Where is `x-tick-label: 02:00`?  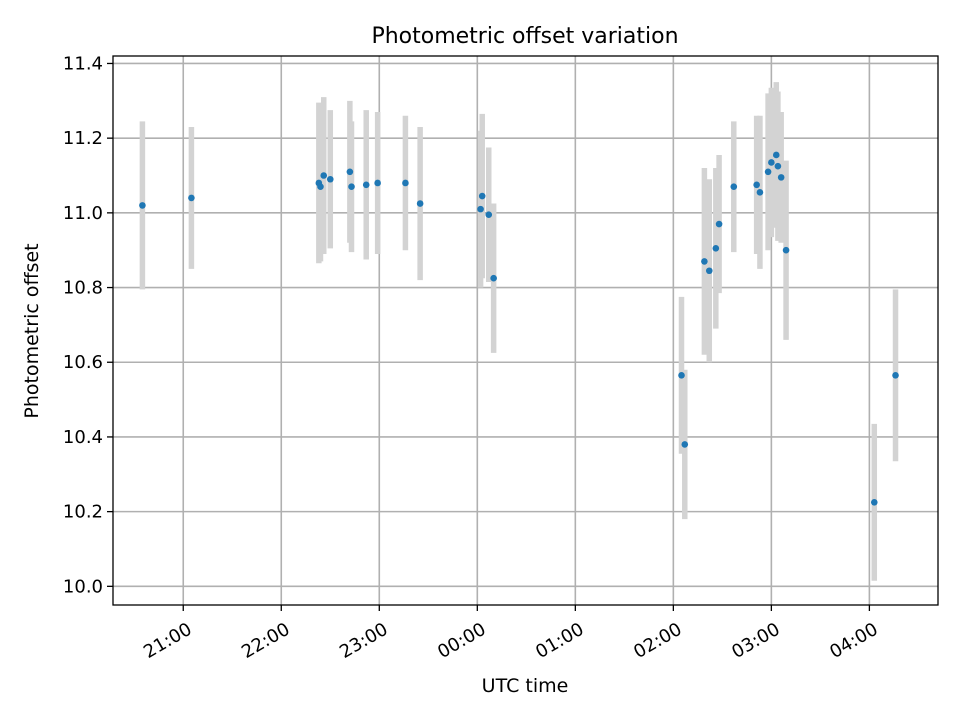
x-tick-label: 02:00 is located at coordinates (657, 641).